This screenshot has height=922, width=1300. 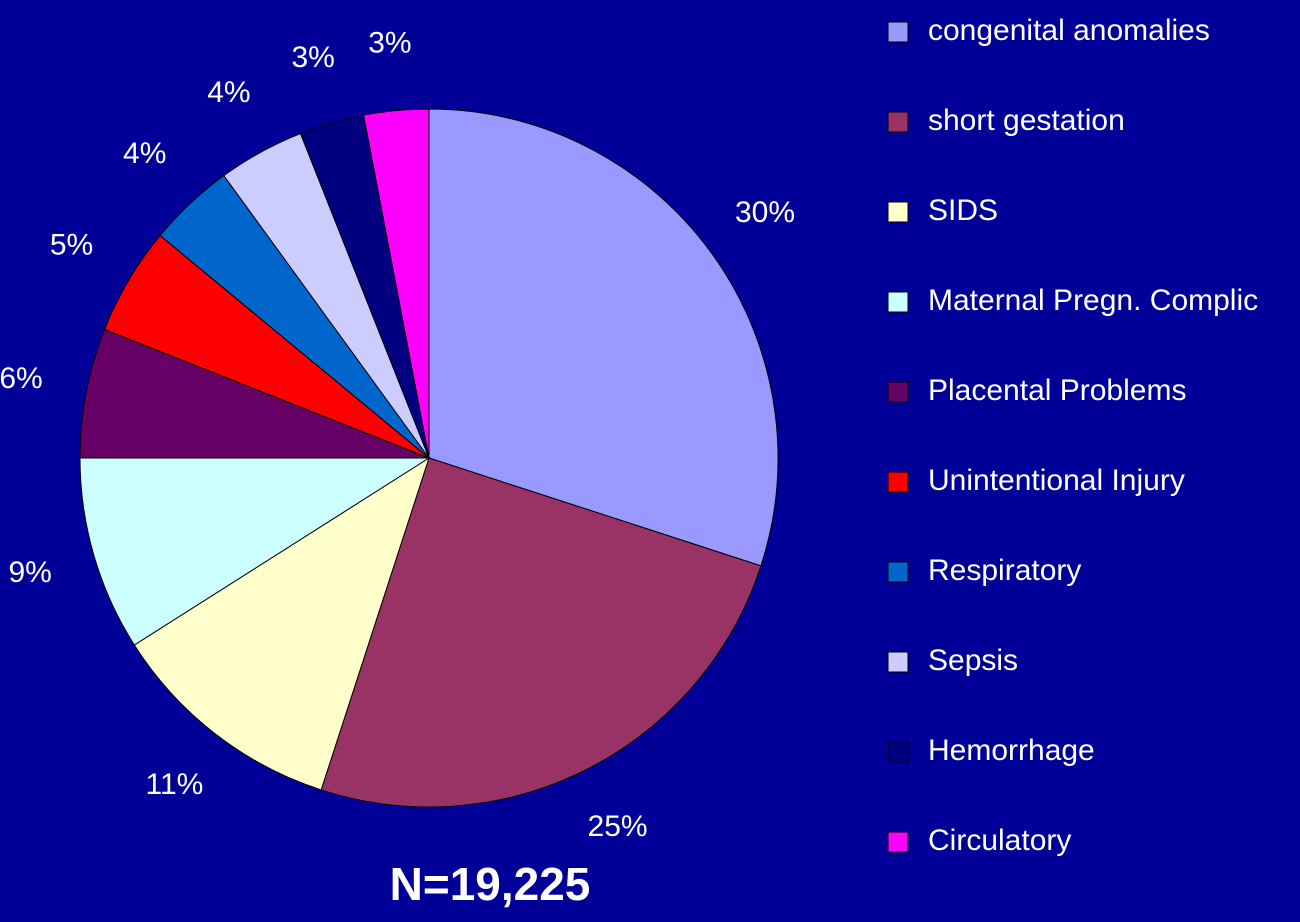 I want to click on legend-label: Respiratory, so click(x=1004, y=570).